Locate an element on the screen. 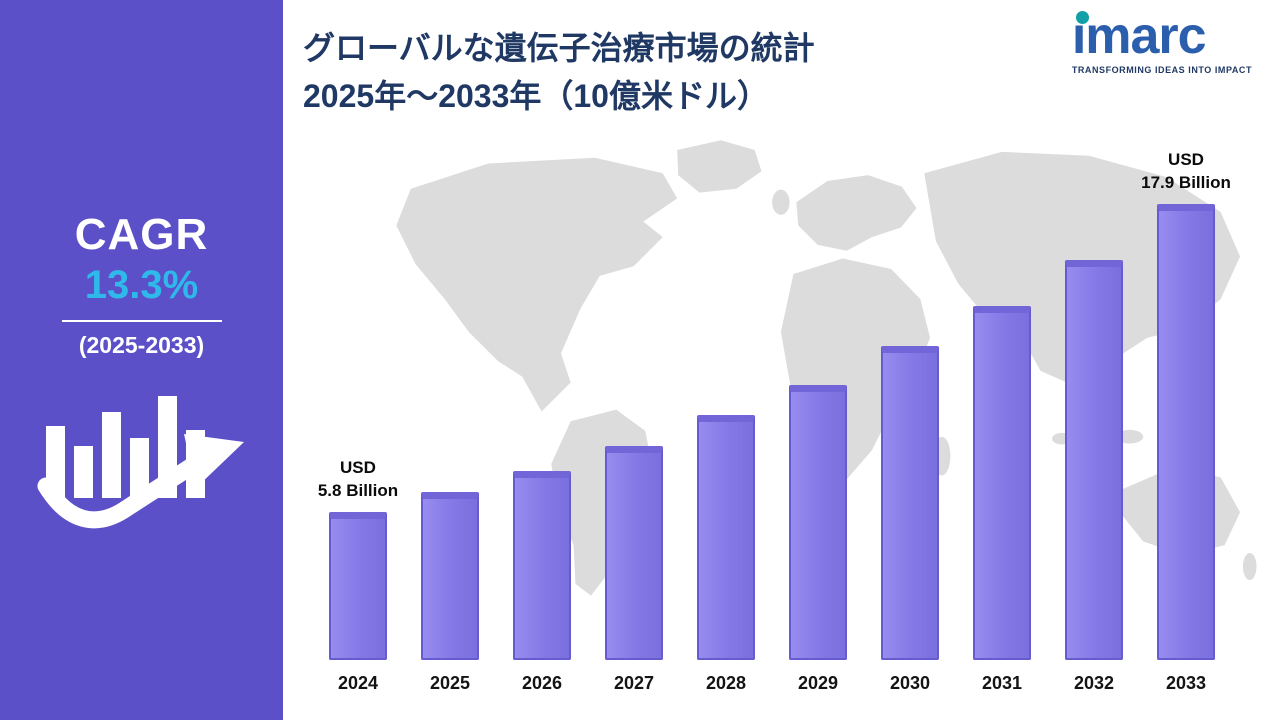 The width and height of the screenshot is (1280, 720). bar-group: 2031 is located at coordinates (1002, 500).